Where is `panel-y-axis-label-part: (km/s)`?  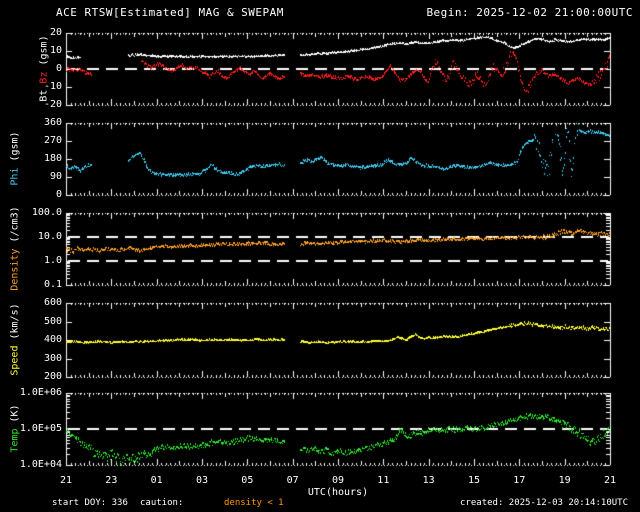
panel-y-axis-label-part: (km/s) is located at coordinates (15, 321).